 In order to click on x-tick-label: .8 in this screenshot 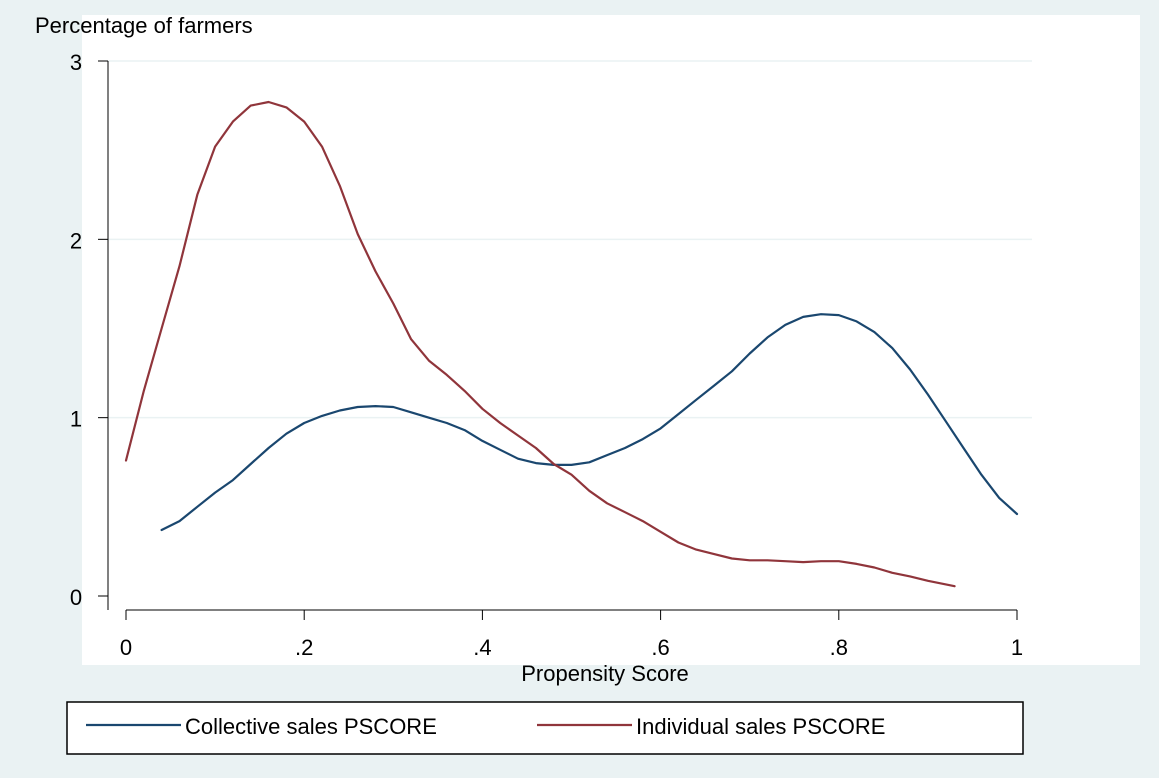, I will do `click(839, 647)`.